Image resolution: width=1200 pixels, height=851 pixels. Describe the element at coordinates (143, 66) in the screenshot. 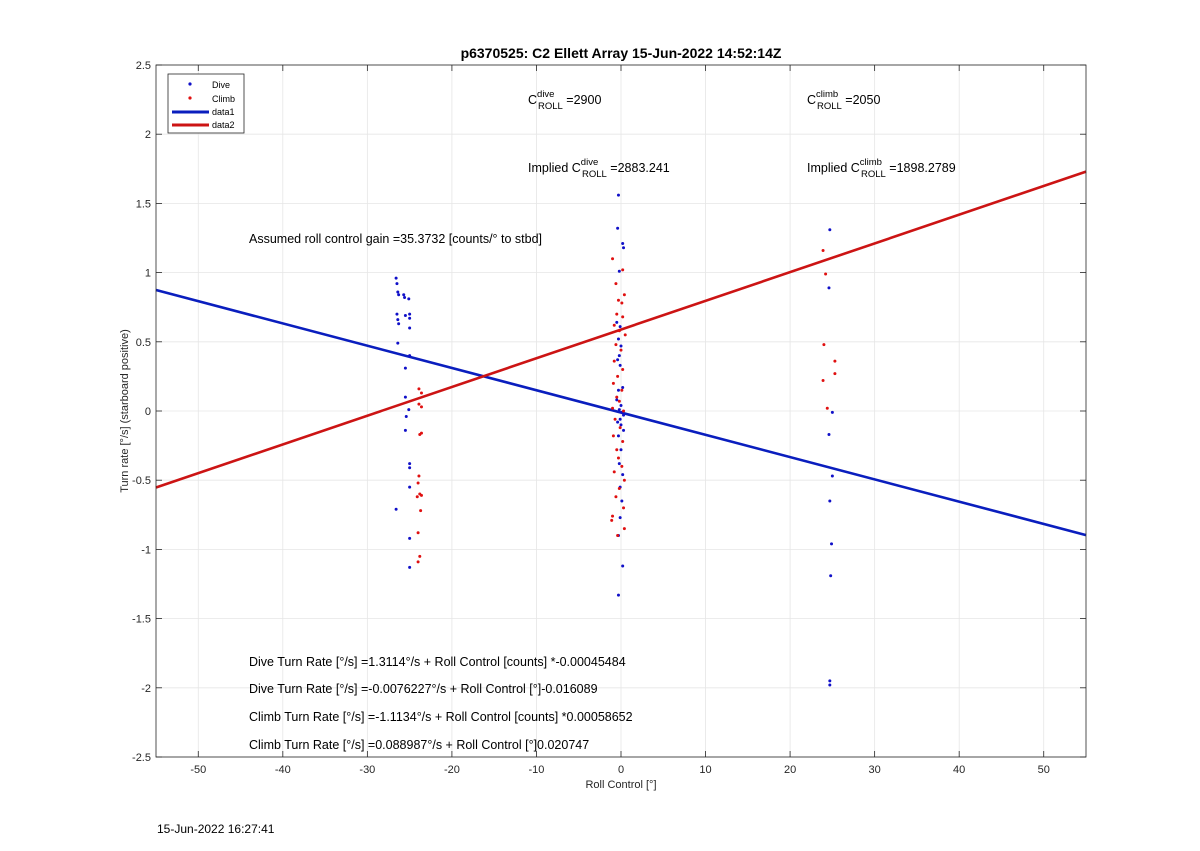

I see `y-tick-label: 2.5` at that location.